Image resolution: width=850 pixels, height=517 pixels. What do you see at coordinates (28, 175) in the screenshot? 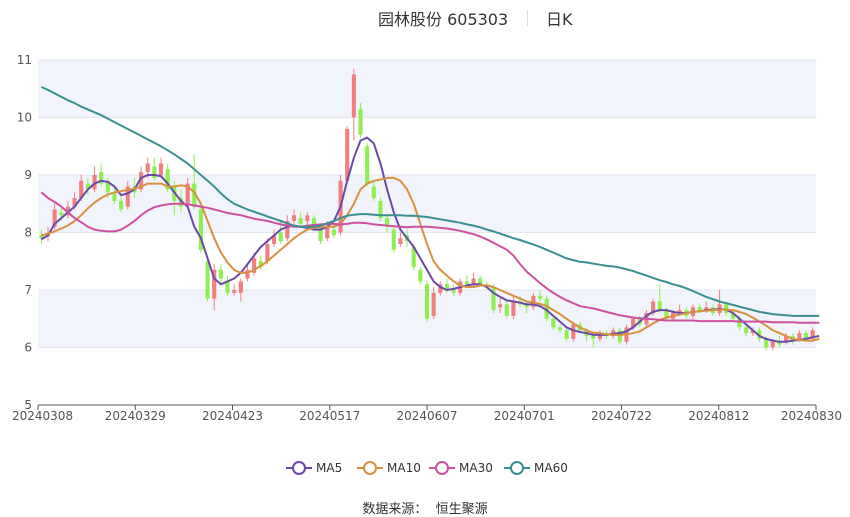
I see `y-tick-label: 9` at bounding box center [28, 175].